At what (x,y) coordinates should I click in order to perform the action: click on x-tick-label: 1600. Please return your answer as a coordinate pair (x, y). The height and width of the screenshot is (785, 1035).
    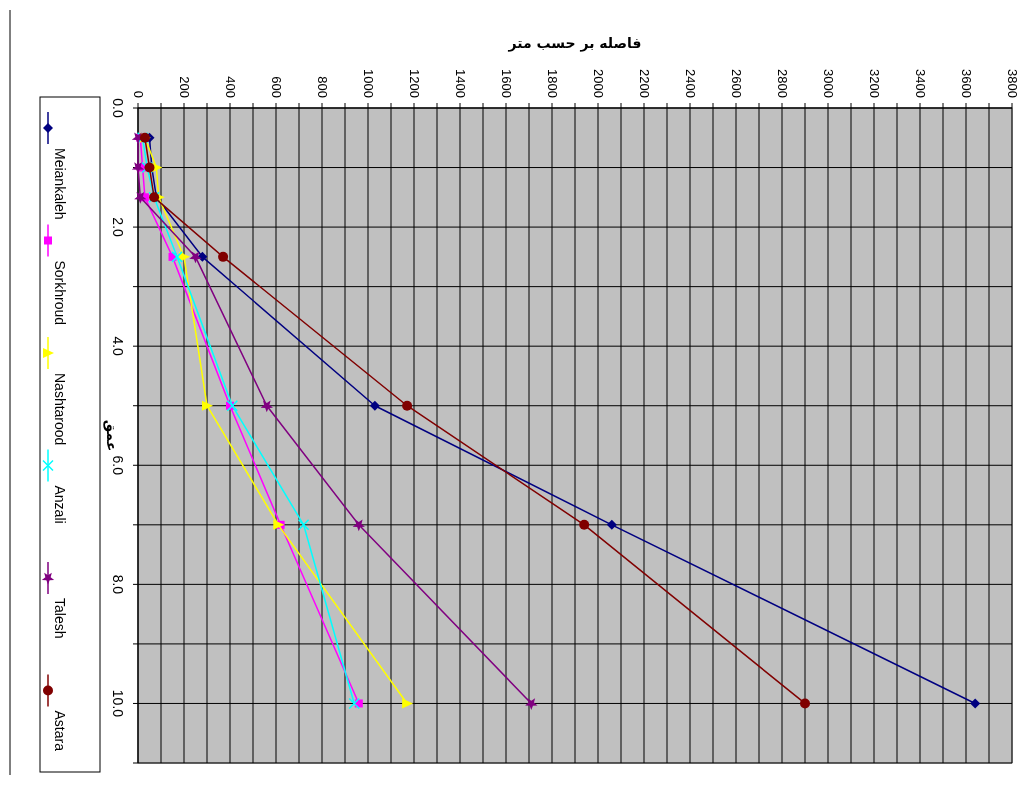
    Looking at the image, I should click on (506, 83).